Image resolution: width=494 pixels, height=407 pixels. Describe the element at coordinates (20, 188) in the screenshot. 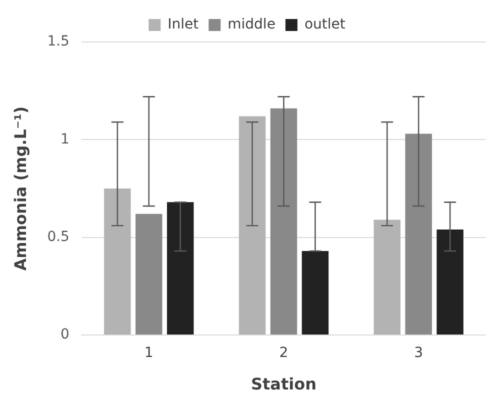

I see `y-axis-title: Ammonia (mg.L⁻¹)` at that location.